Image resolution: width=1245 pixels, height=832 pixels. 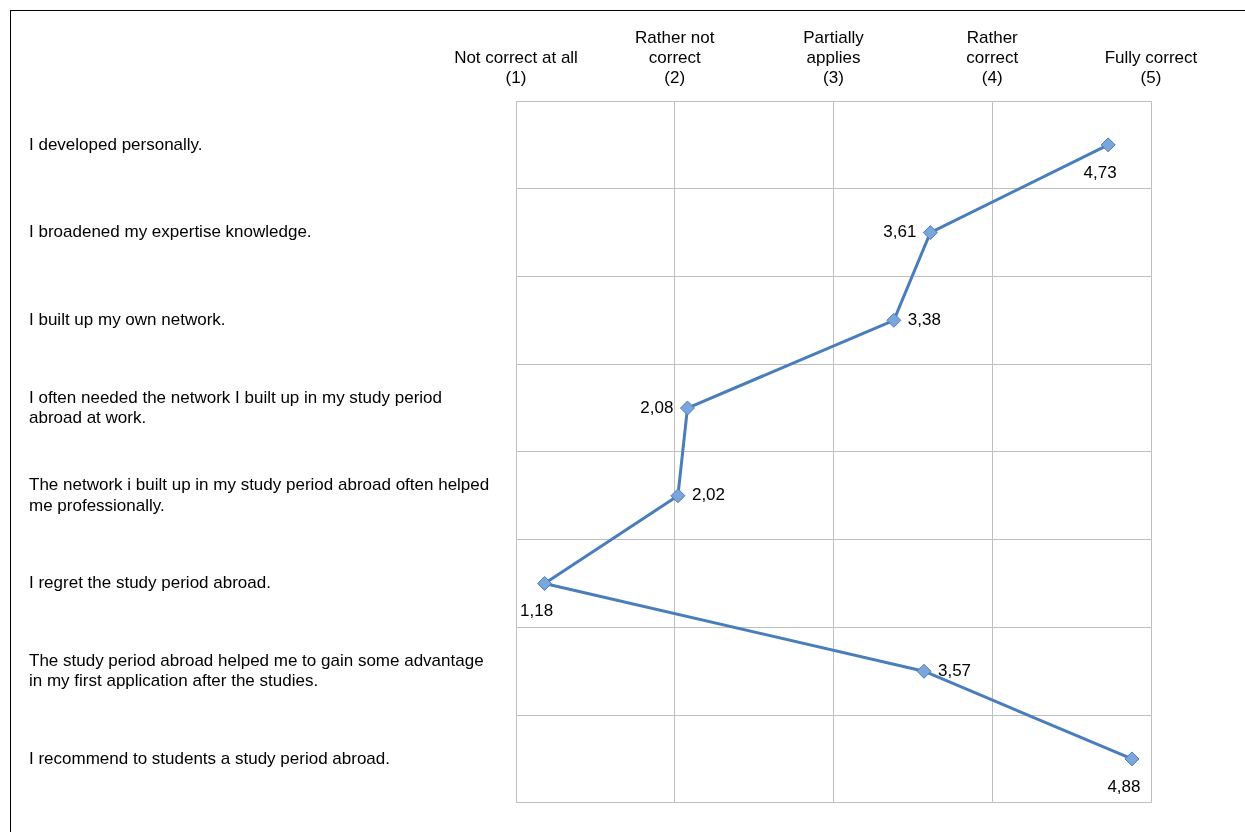 I want to click on x-tick-label: Partially applies (3), so click(x=834, y=57).